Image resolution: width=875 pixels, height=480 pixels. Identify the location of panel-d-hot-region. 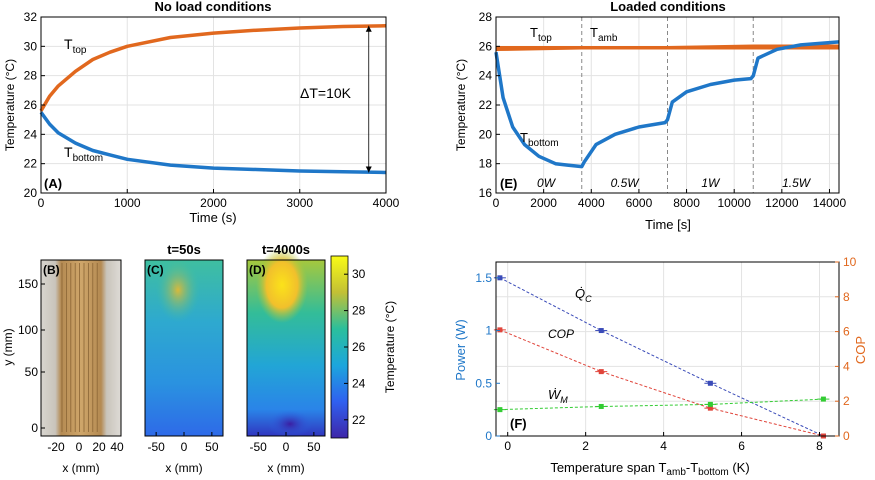
(282, 285).